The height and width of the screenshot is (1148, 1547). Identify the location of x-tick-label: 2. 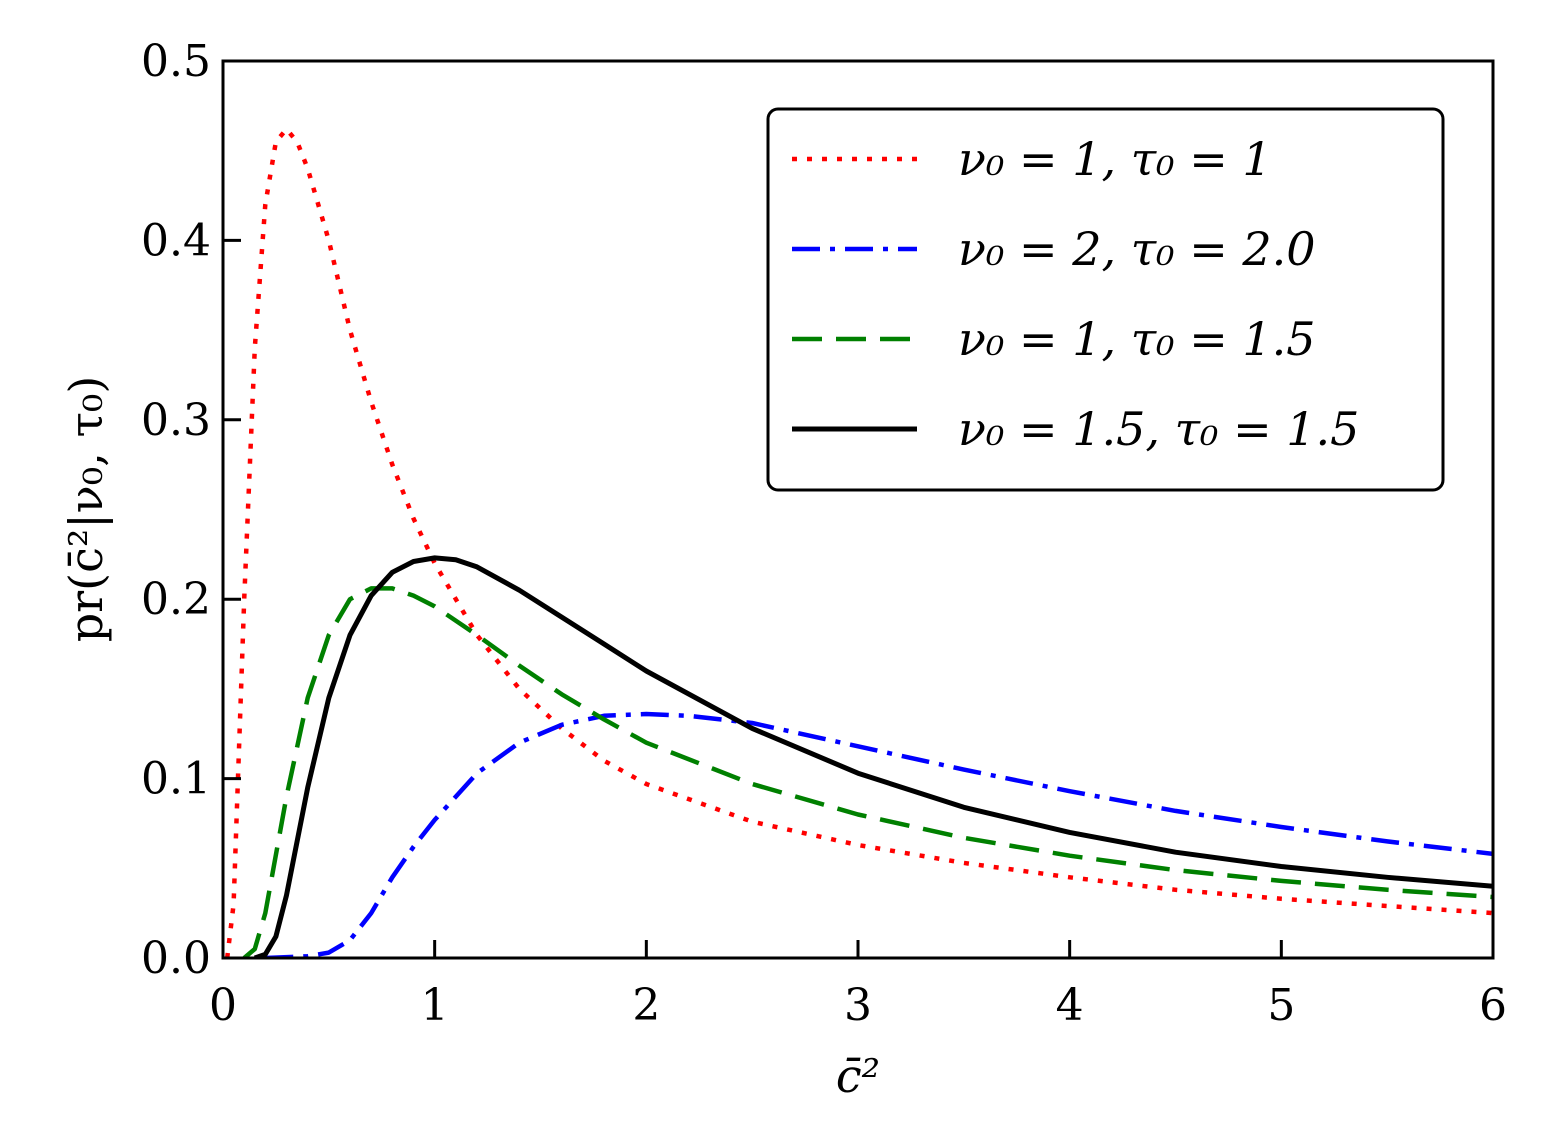
(646, 1005).